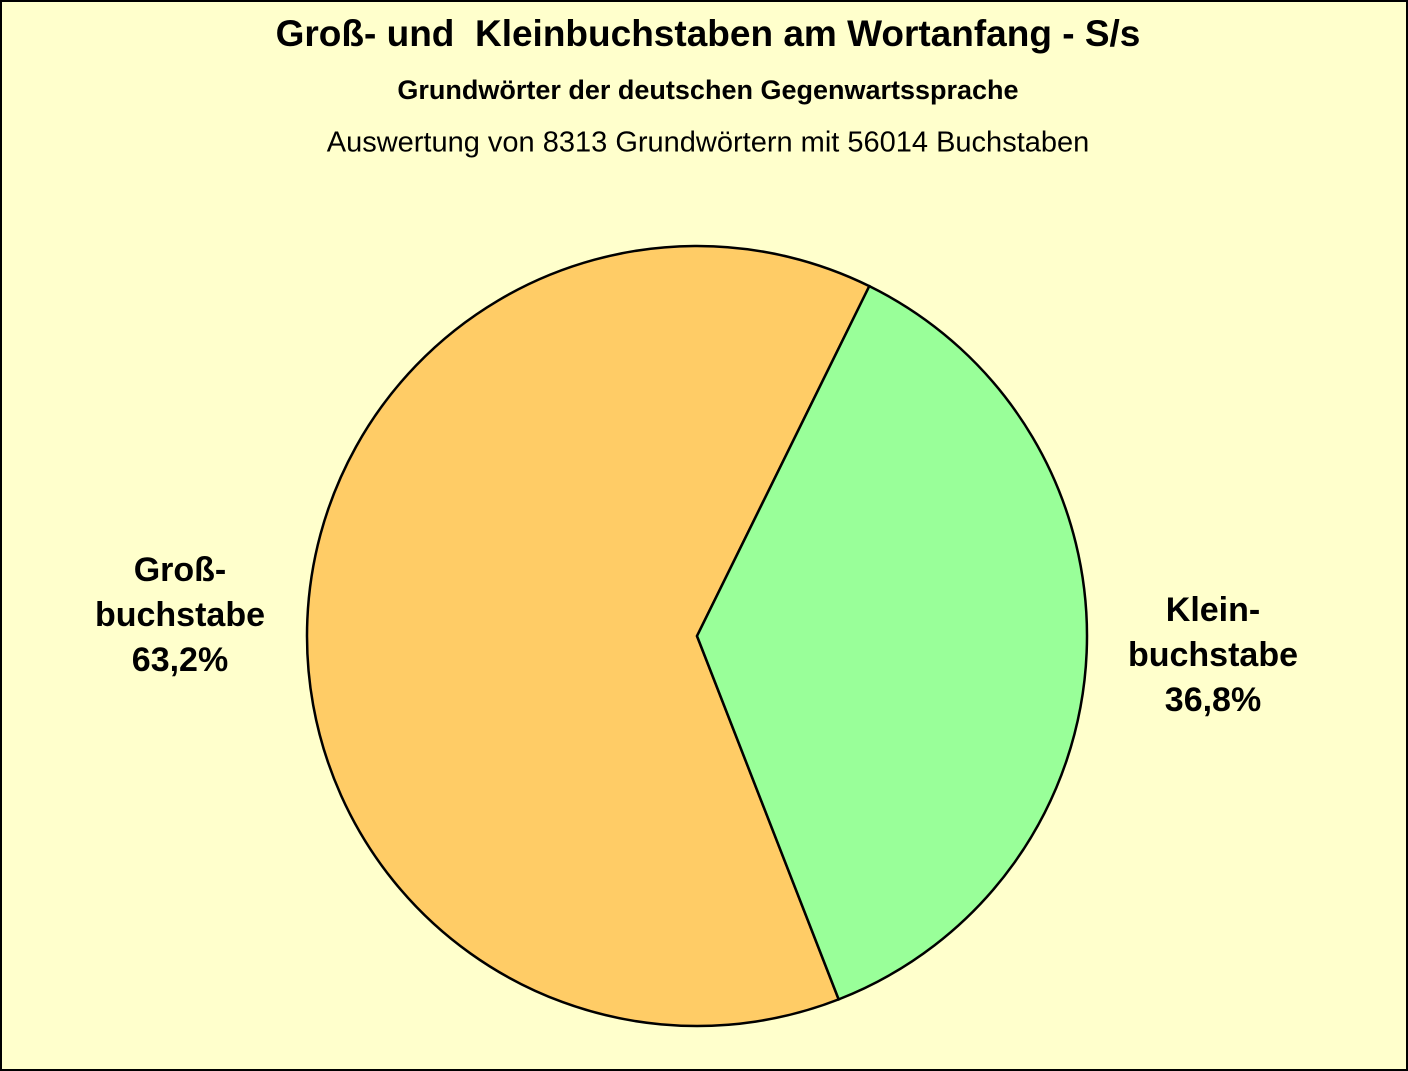 The width and height of the screenshot is (1408, 1071). Describe the element at coordinates (1213, 610) in the screenshot. I see `slice-label: Klein-` at that location.